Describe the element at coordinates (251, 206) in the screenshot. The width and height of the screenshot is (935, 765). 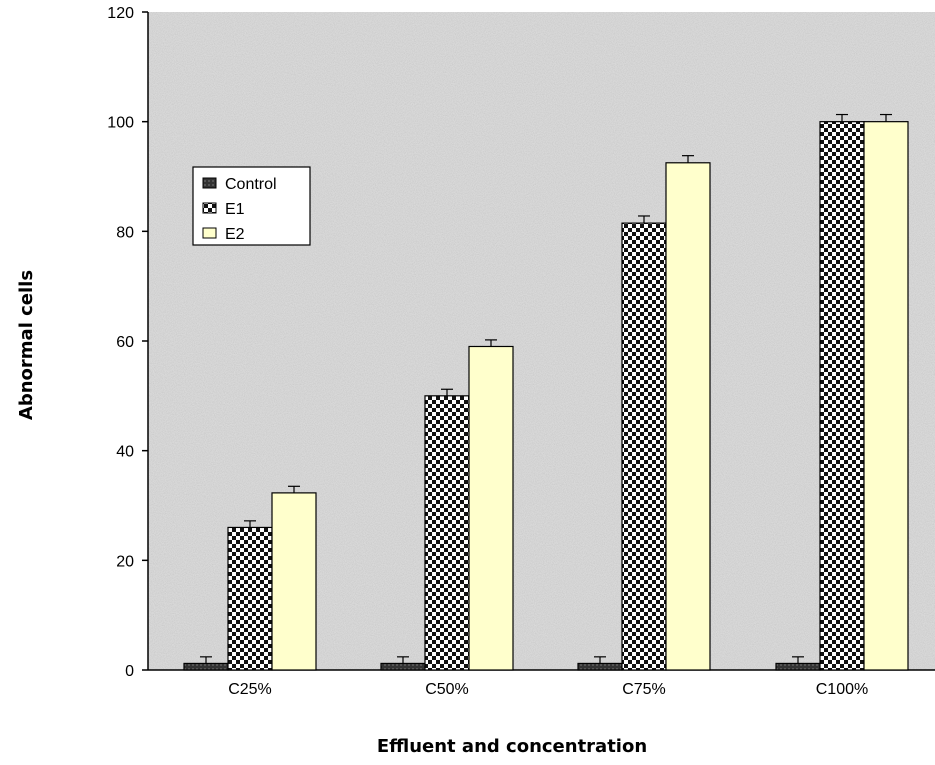
I see `legend: Control E1 E2` at that location.